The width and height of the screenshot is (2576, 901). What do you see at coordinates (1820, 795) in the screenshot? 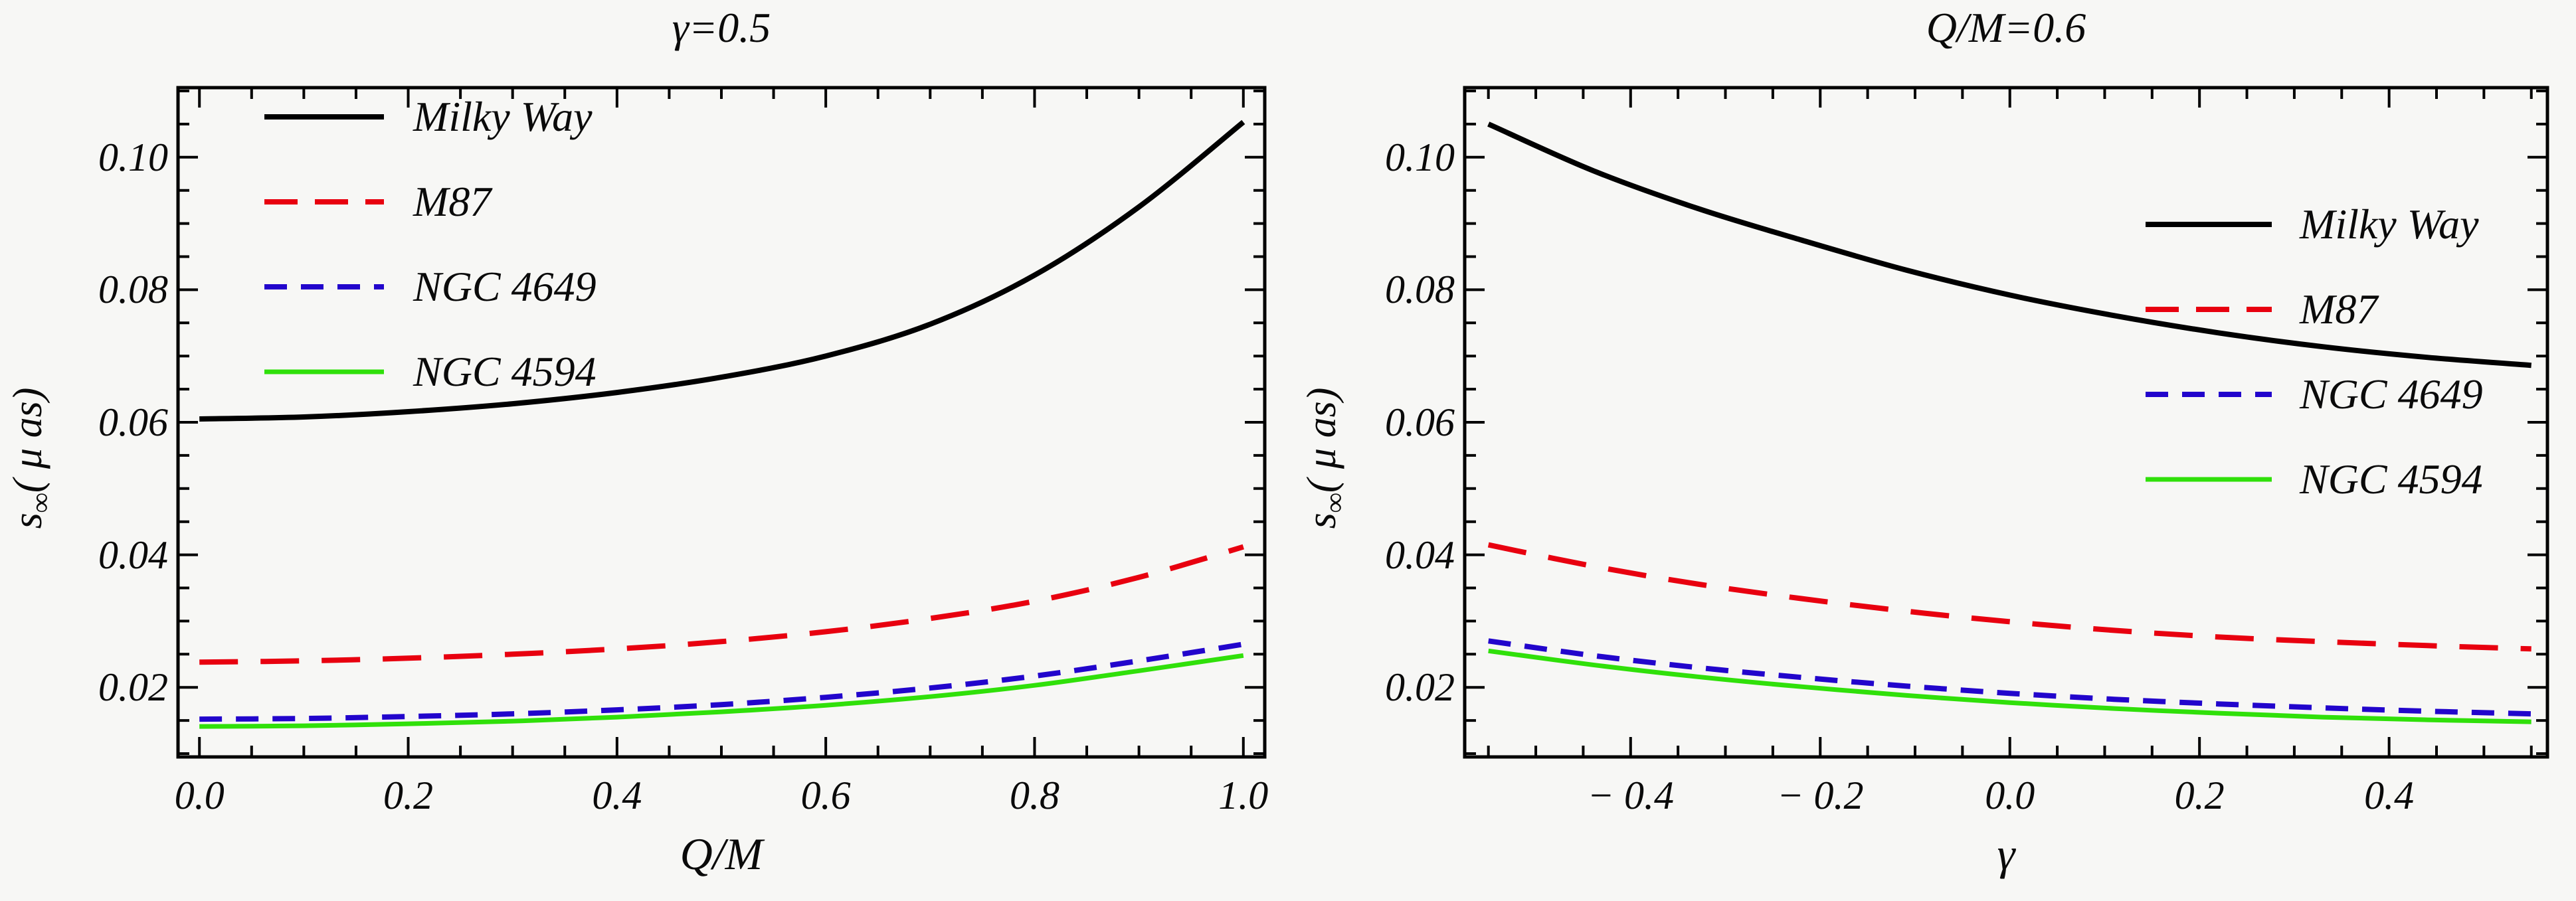
I see `x-tick-label: − 0.2` at bounding box center [1820, 795].